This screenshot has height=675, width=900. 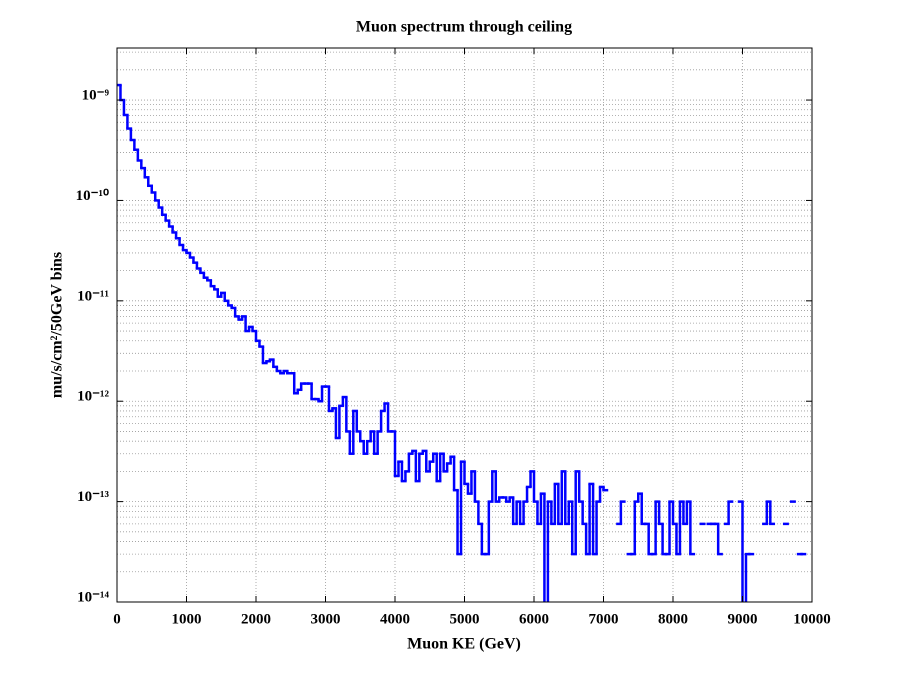 I want to click on y-tick-label: 10⁻⁹, so click(x=96, y=95).